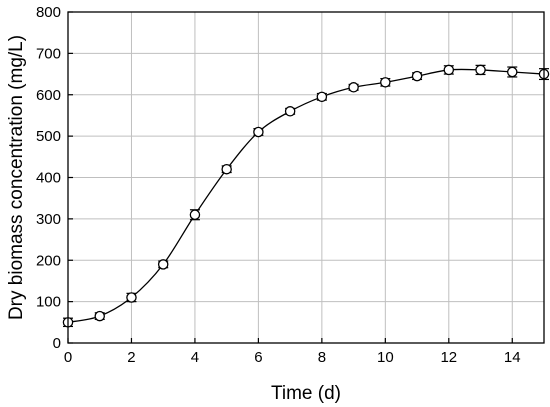 Image resolution: width=550 pixels, height=407 pixels. I want to click on x-tick-label: 2, so click(131, 357).